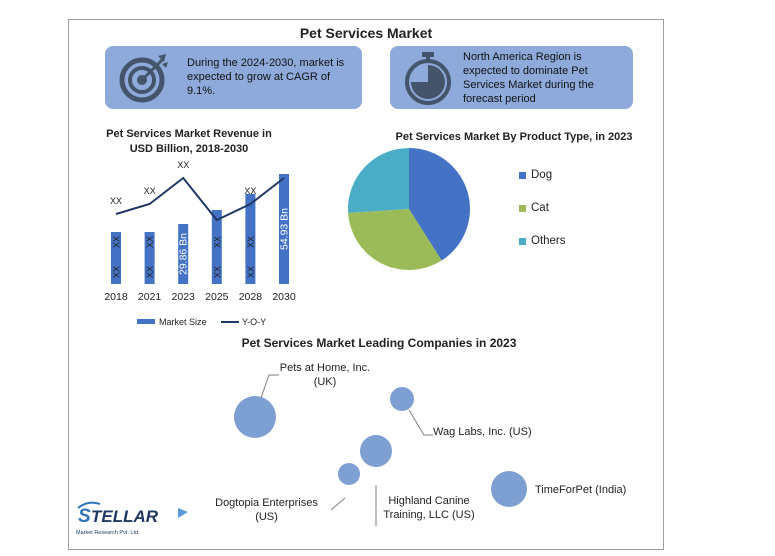  Describe the element at coordinates (150, 191) in the screenshot. I see `line-label-2021: XX` at that location.